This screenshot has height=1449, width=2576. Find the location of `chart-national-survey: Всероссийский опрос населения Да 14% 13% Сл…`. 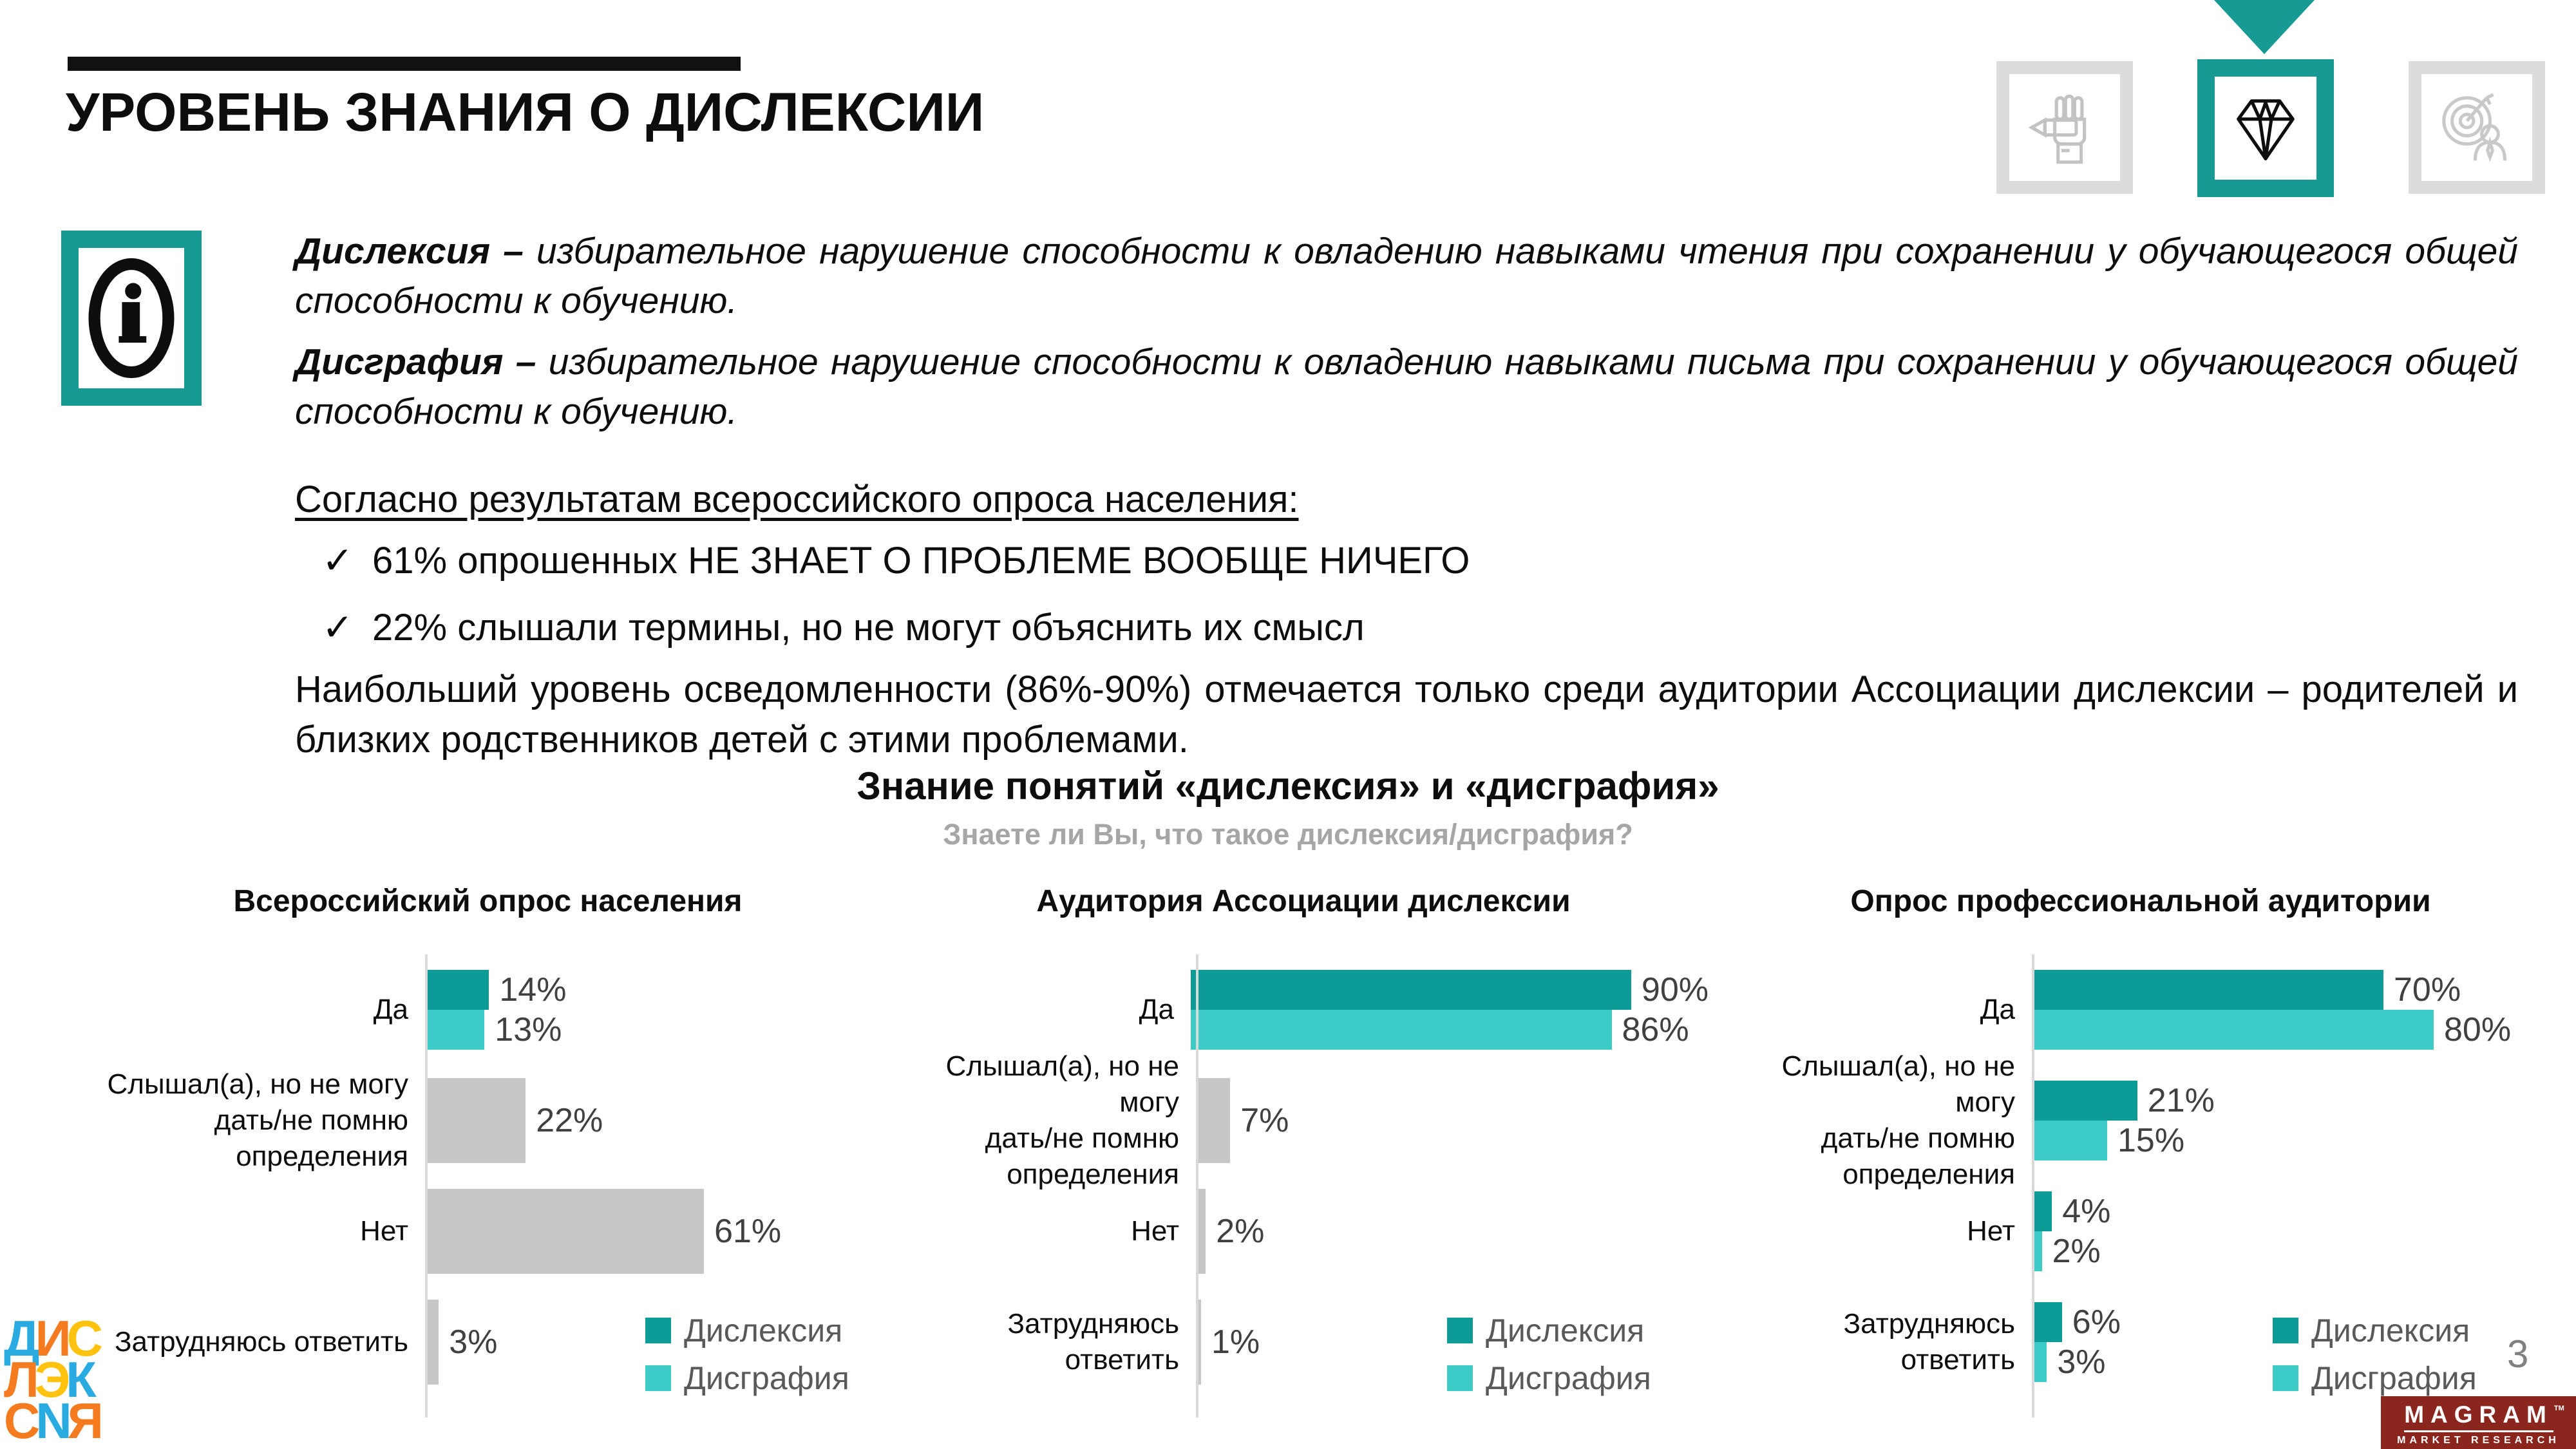

chart-national-survey: Всероссийский опрос населения Да 14% 13% Сл… is located at coordinates (488, 1150).